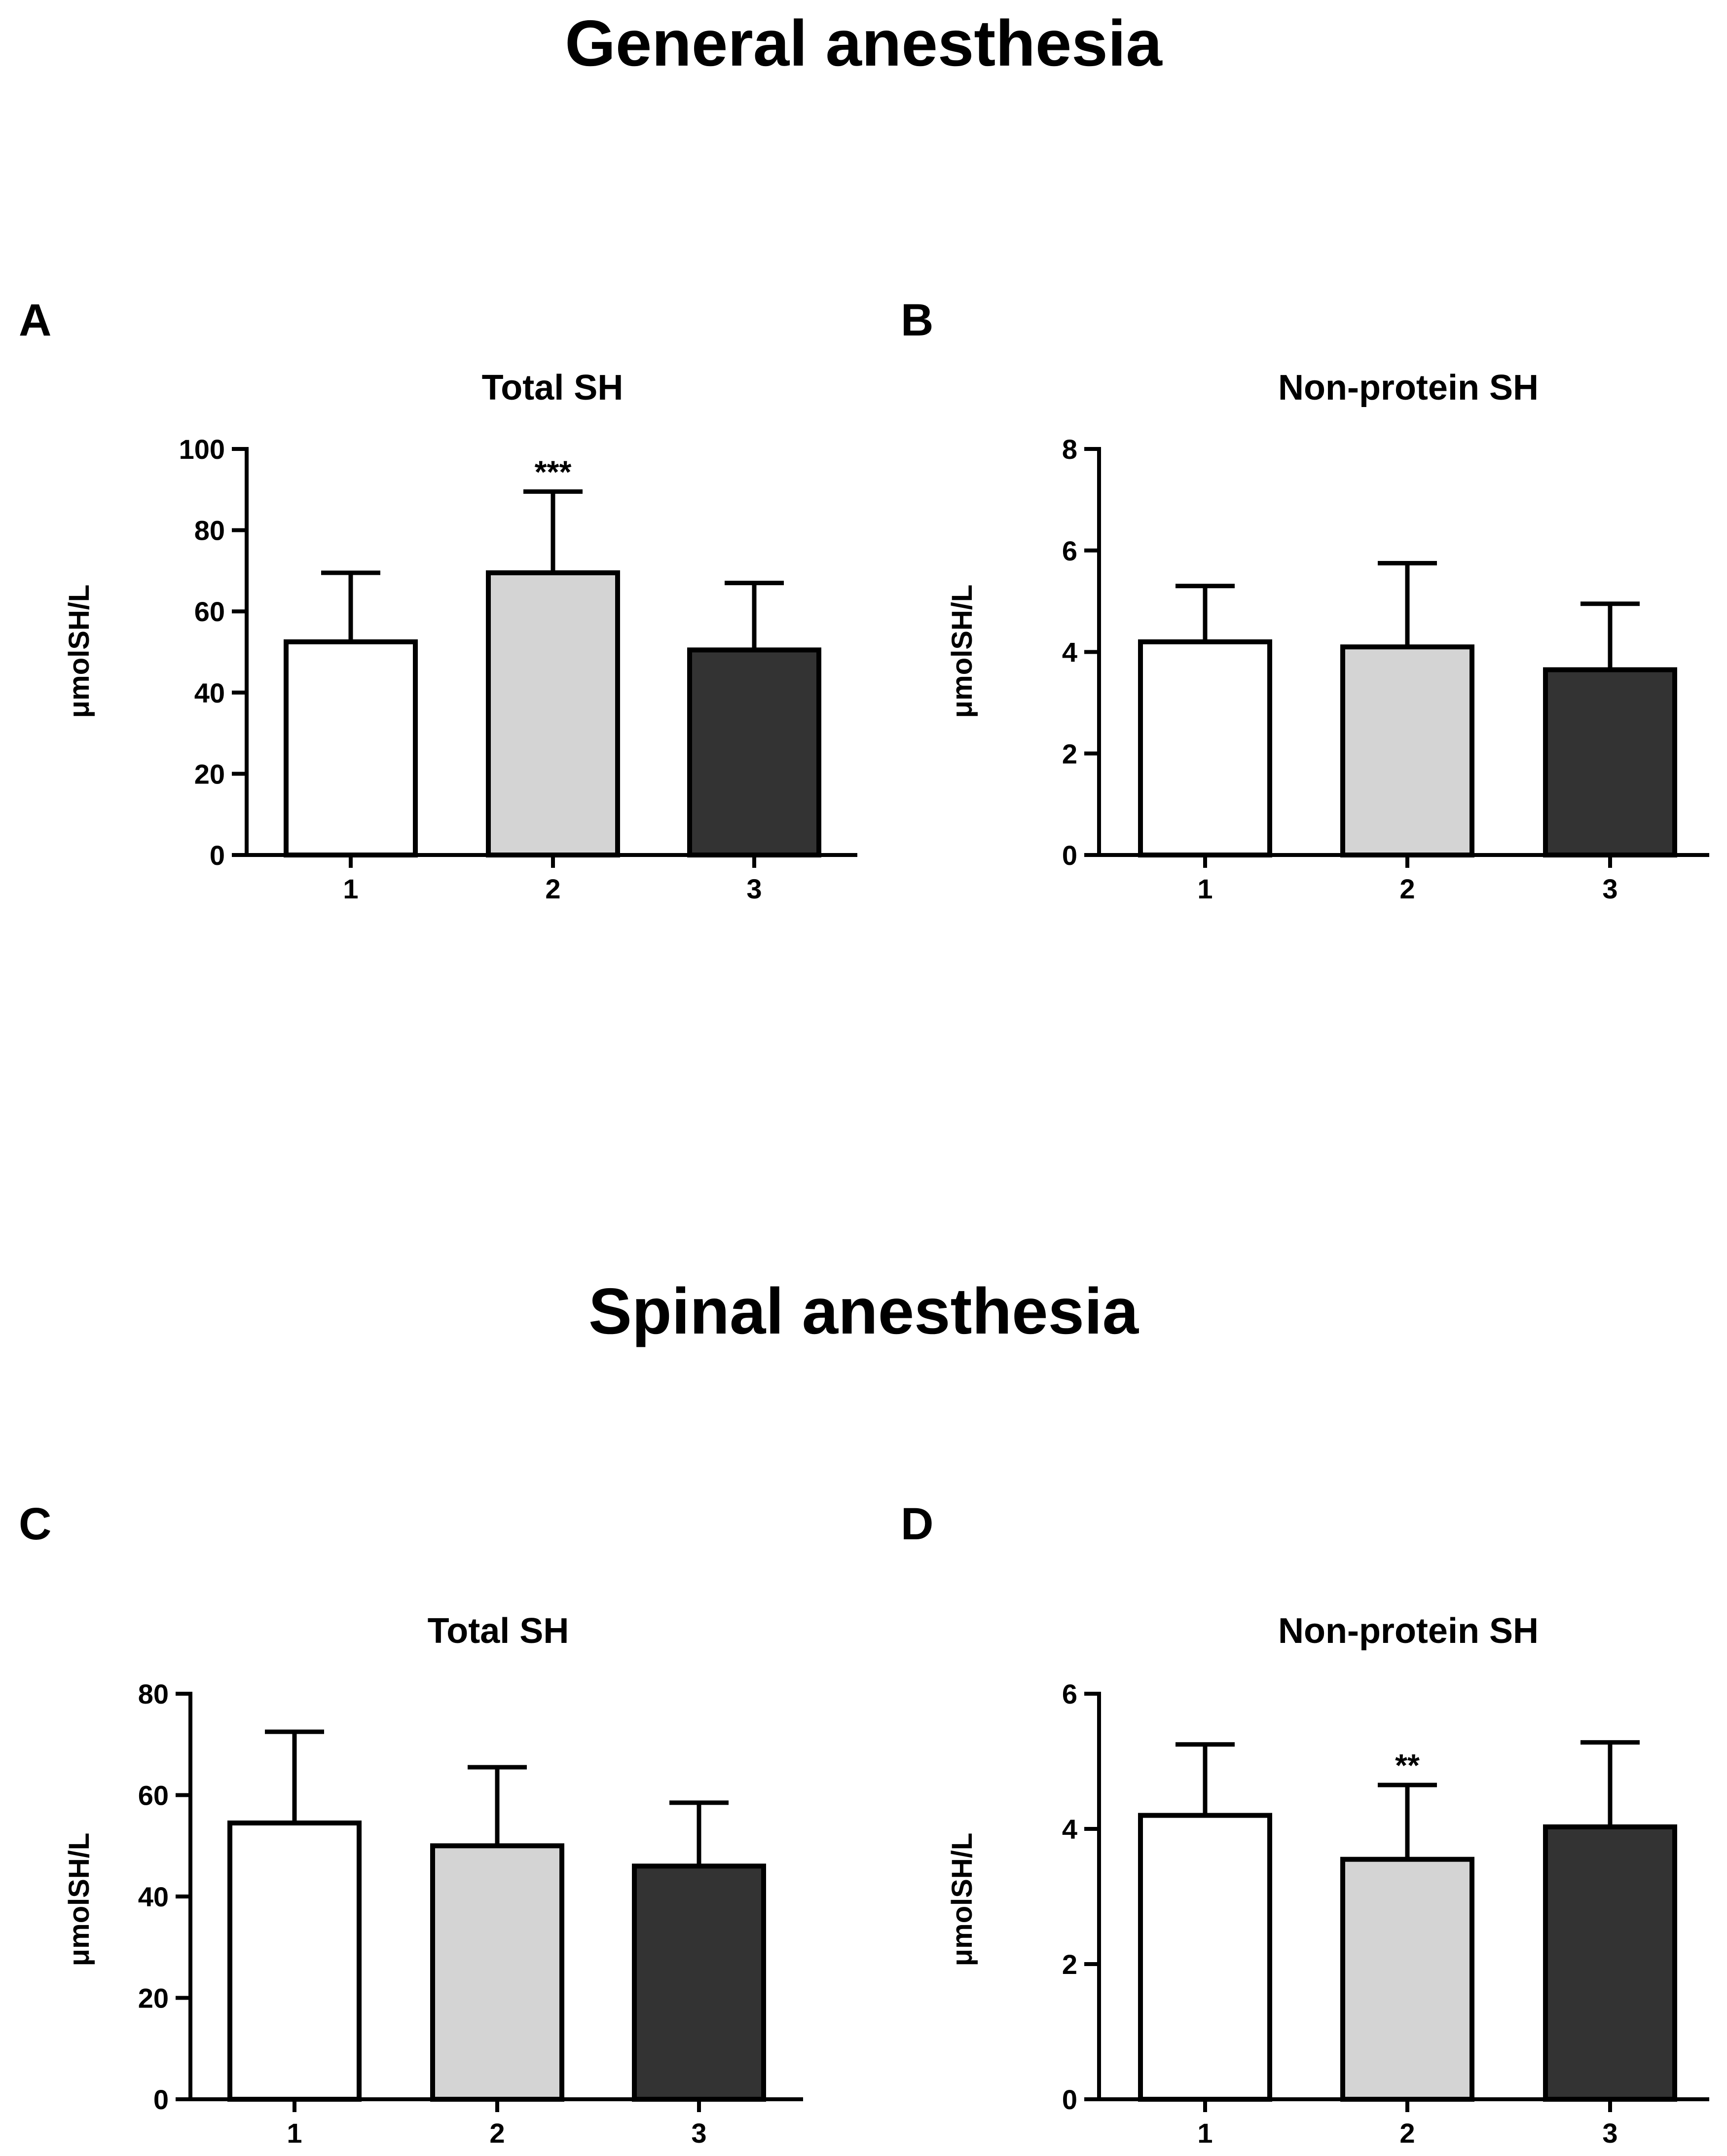  Describe the element at coordinates (153, 1795) in the screenshot. I see `y-tick-label-c-3: 60` at that location.